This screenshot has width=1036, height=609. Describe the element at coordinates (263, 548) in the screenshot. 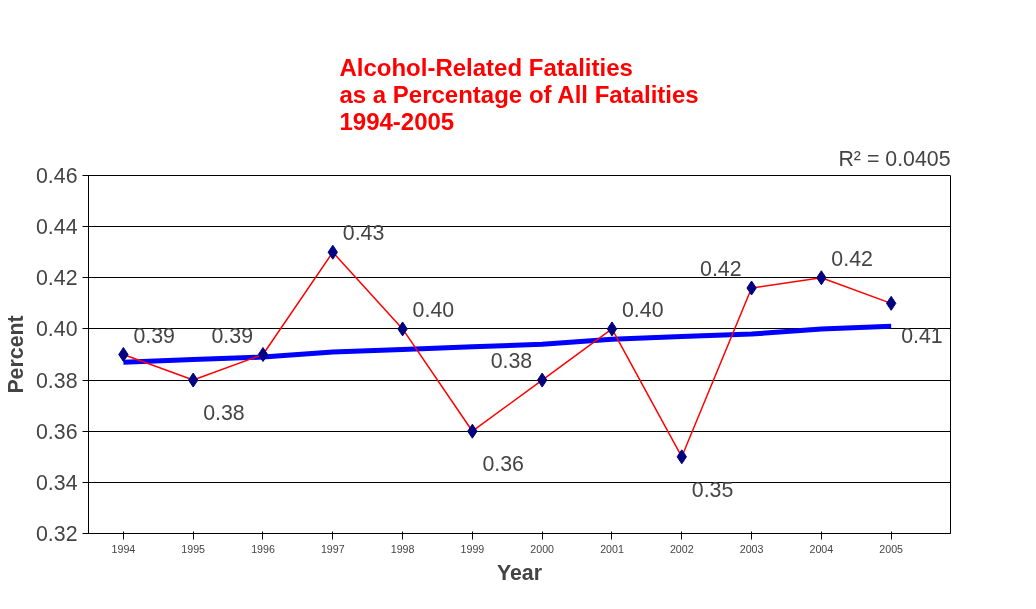

I see `x-tick-label: 1996` at that location.